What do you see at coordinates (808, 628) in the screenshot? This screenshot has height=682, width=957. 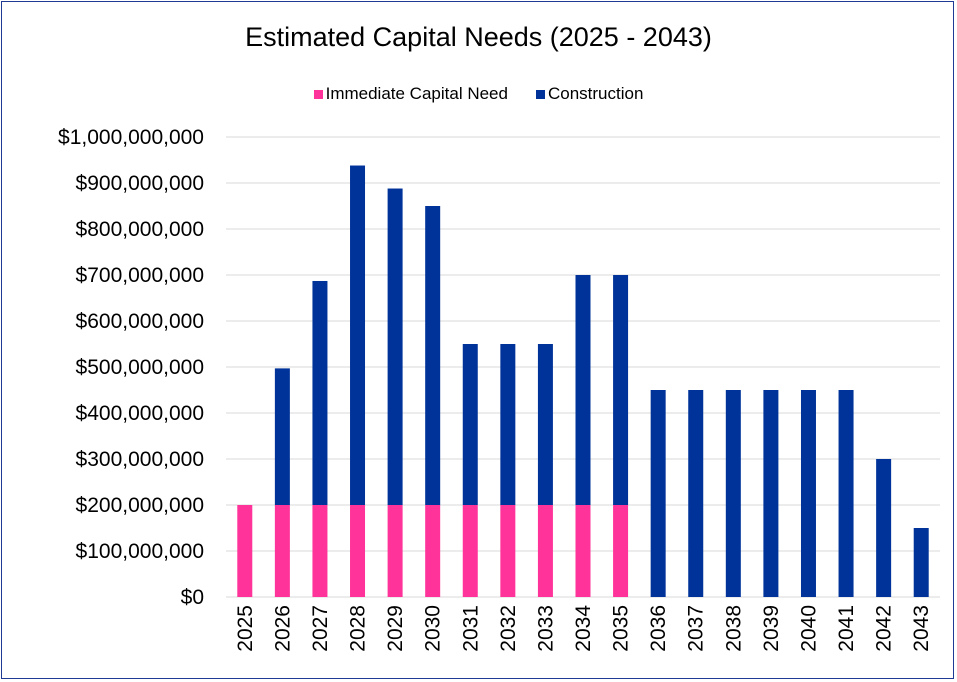 I see `x-tick-label: 2040` at bounding box center [808, 628].